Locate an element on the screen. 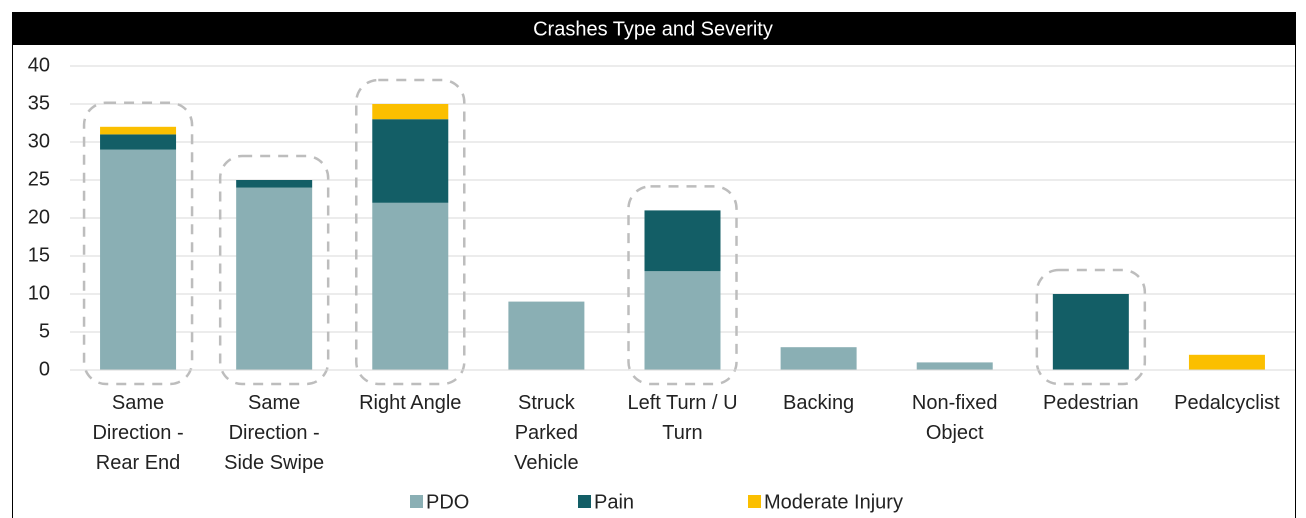 Image resolution: width=1306 pixels, height=518 pixels. y-tick-label: 35 is located at coordinates (39, 103).